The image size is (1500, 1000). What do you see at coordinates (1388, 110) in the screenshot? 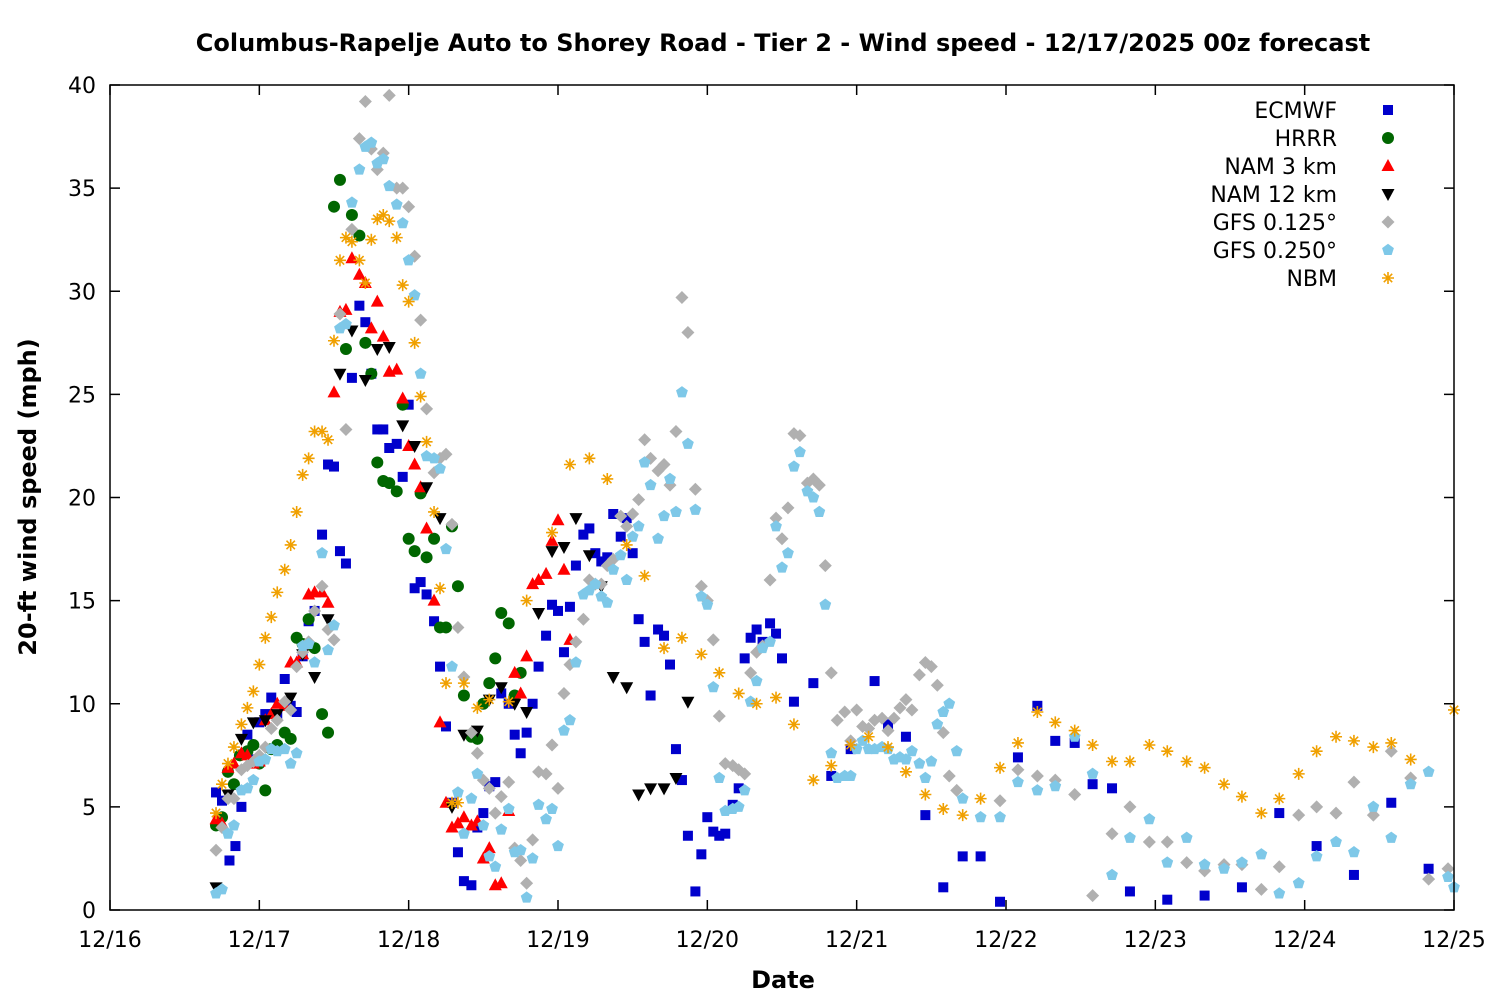
I see `legend-marker-ecmwf` at bounding box center [1388, 110].